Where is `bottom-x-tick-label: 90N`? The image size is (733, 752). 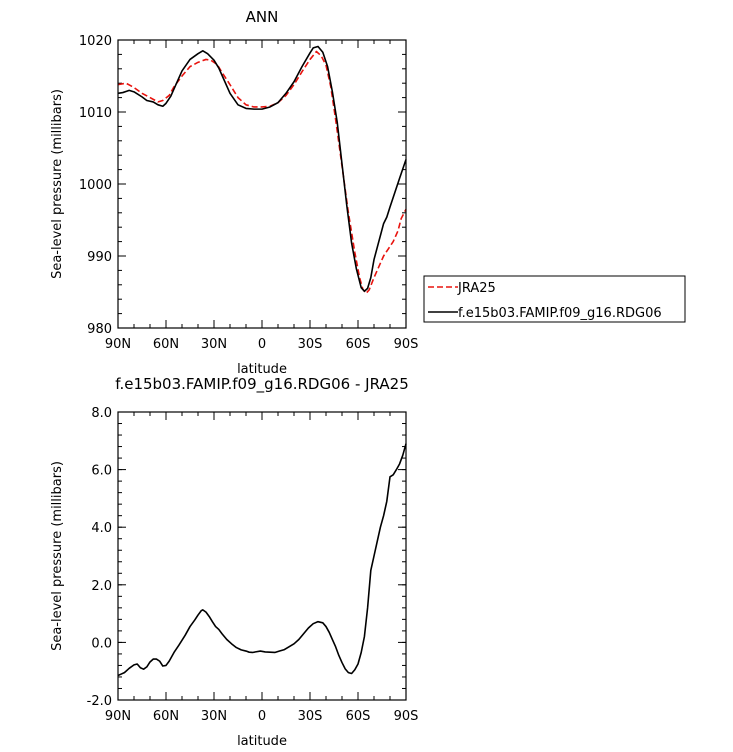
bottom-x-tick-label: 90N is located at coordinates (118, 716).